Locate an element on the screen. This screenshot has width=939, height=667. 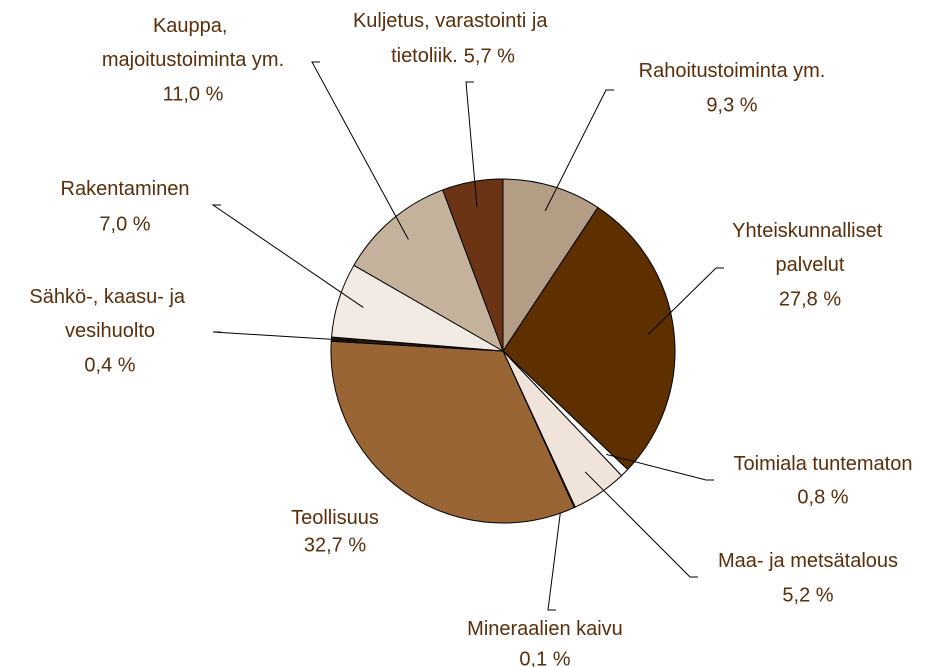
slice-label: Sähkö-, kaasu- ja vesihuolto is located at coordinates (109, 314).